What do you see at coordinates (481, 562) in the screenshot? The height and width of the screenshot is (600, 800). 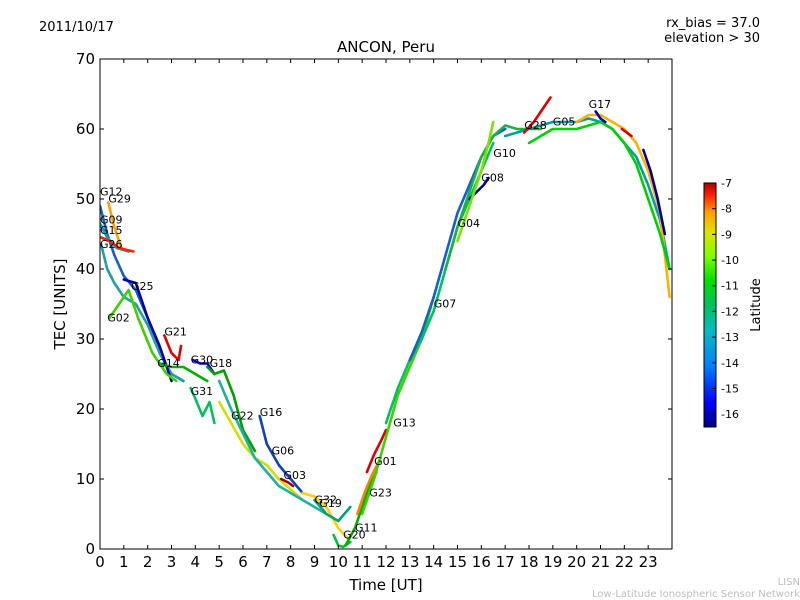 I see `x-tick-label: 16` at bounding box center [481, 562].